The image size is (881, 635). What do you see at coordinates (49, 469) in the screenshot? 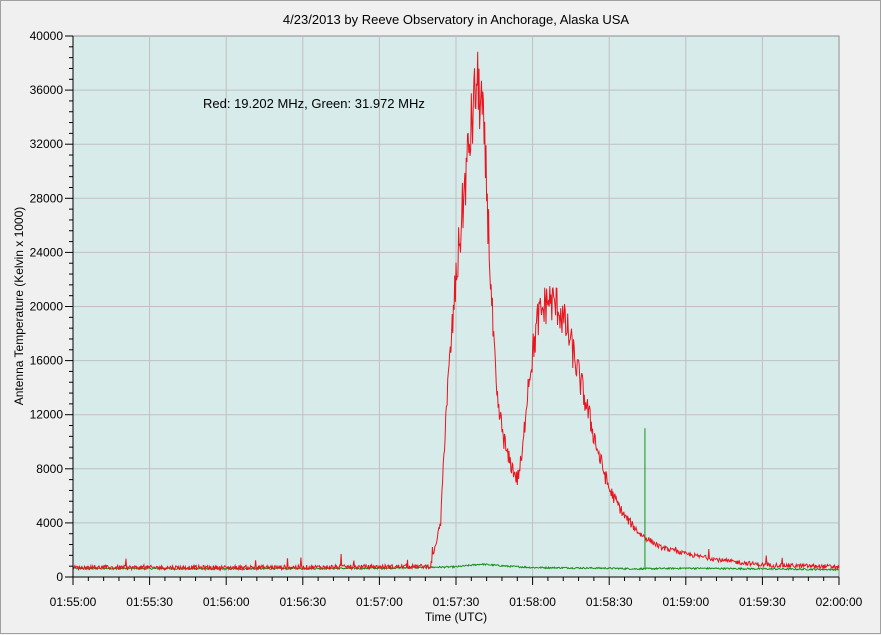
I see `y-tick-label: 8000` at bounding box center [49, 469].